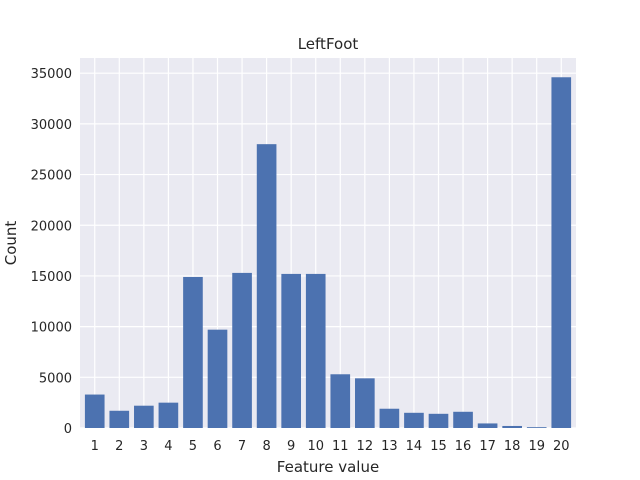 This screenshot has width=640, height=480. I want to click on y-tick-label: 35000, so click(51, 74).